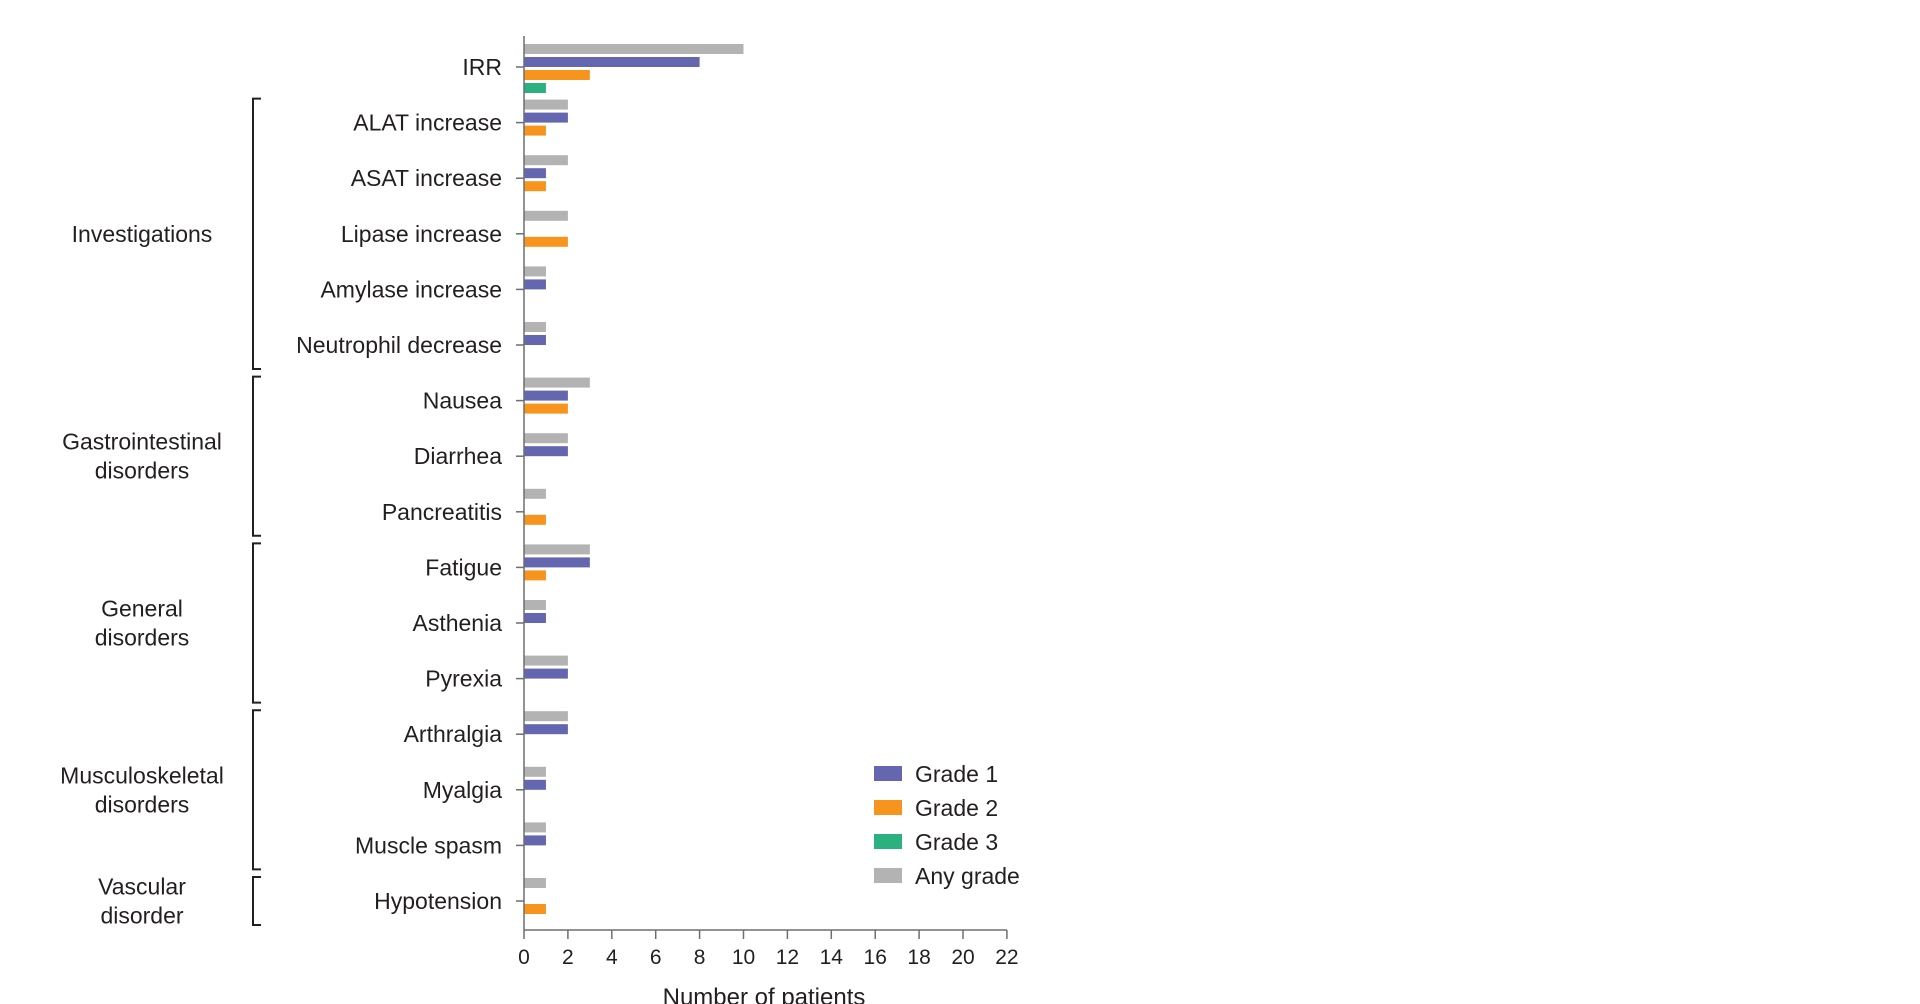 Image resolution: width=1920 pixels, height=1004 pixels. What do you see at coordinates (427, 123) in the screenshot?
I see `category-label-alat-increase: ALAT increase` at bounding box center [427, 123].